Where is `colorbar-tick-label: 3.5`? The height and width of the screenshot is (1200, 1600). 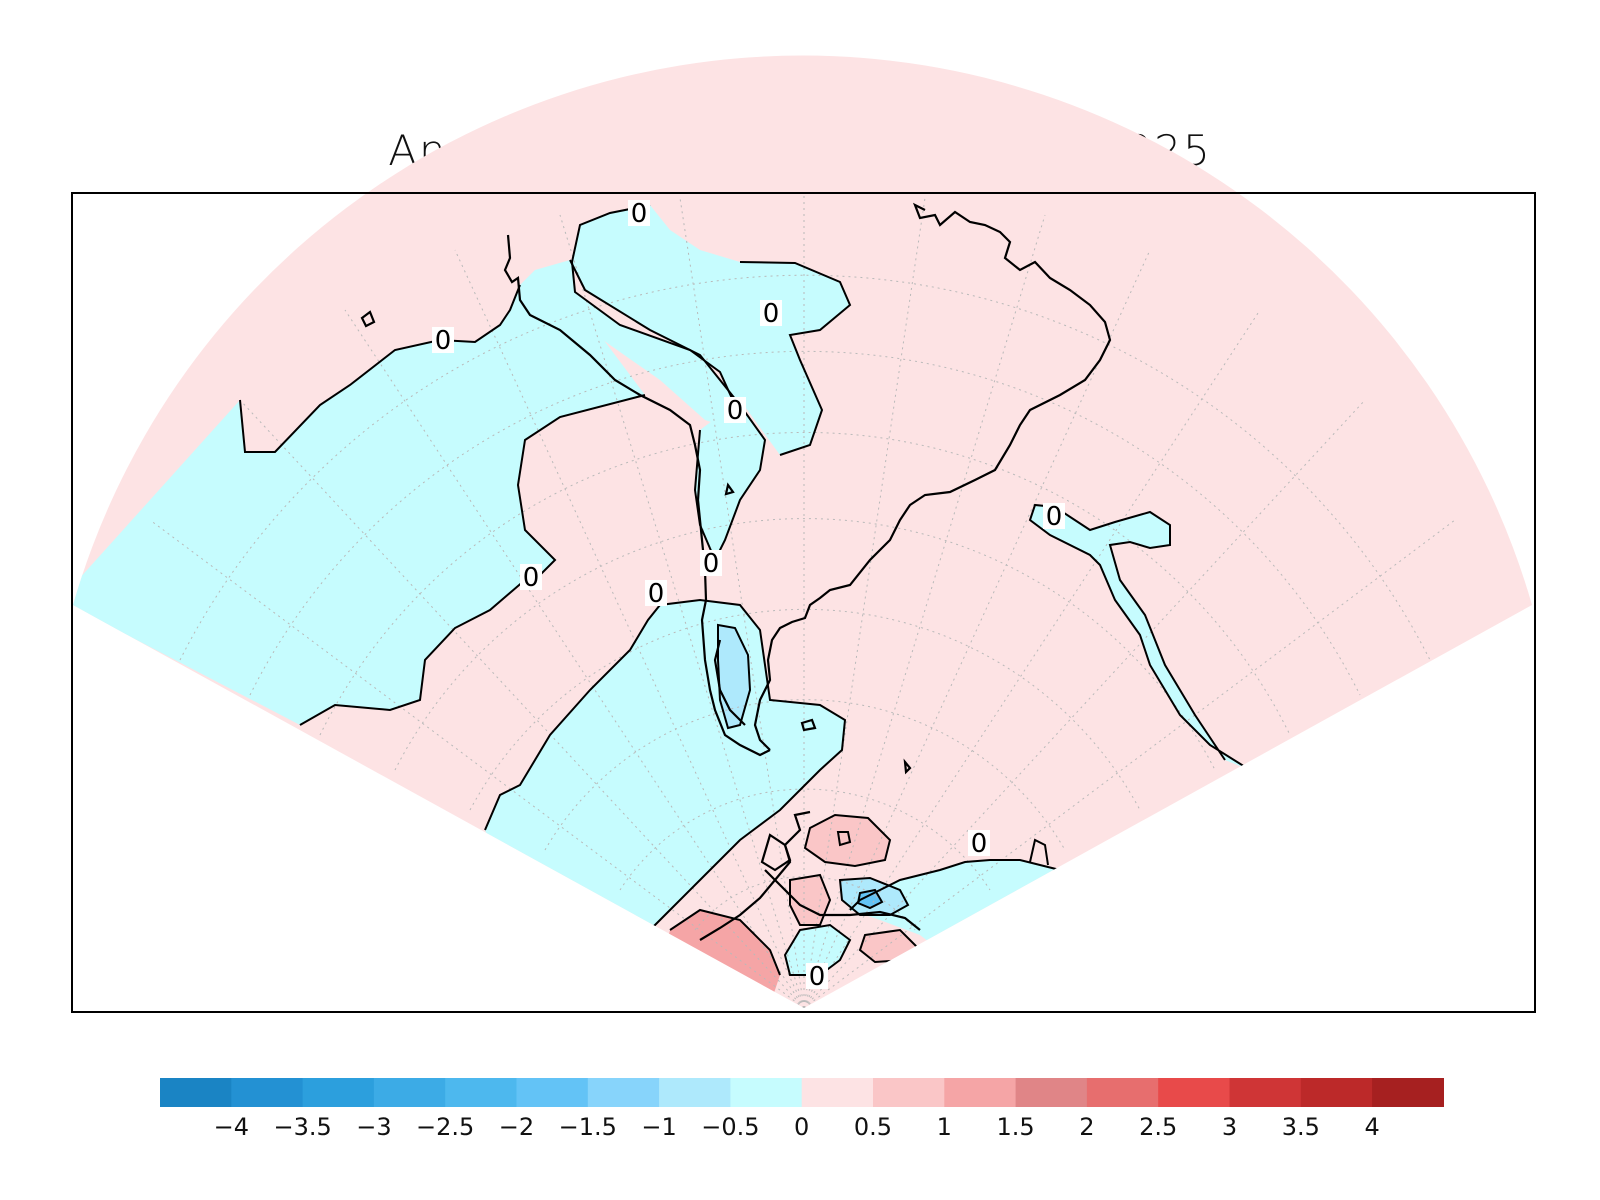 colorbar-tick-label: 3.5 is located at coordinates (1301, 1127).